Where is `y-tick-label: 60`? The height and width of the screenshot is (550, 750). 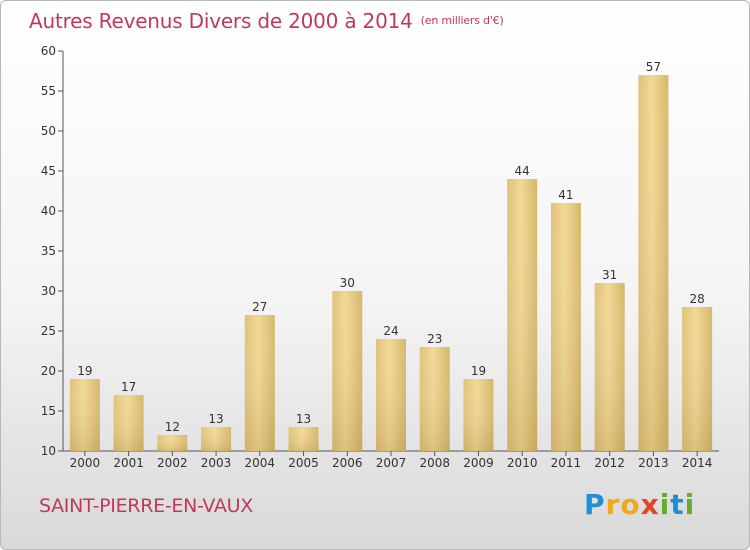
y-tick-label: 60 is located at coordinates (48, 51).